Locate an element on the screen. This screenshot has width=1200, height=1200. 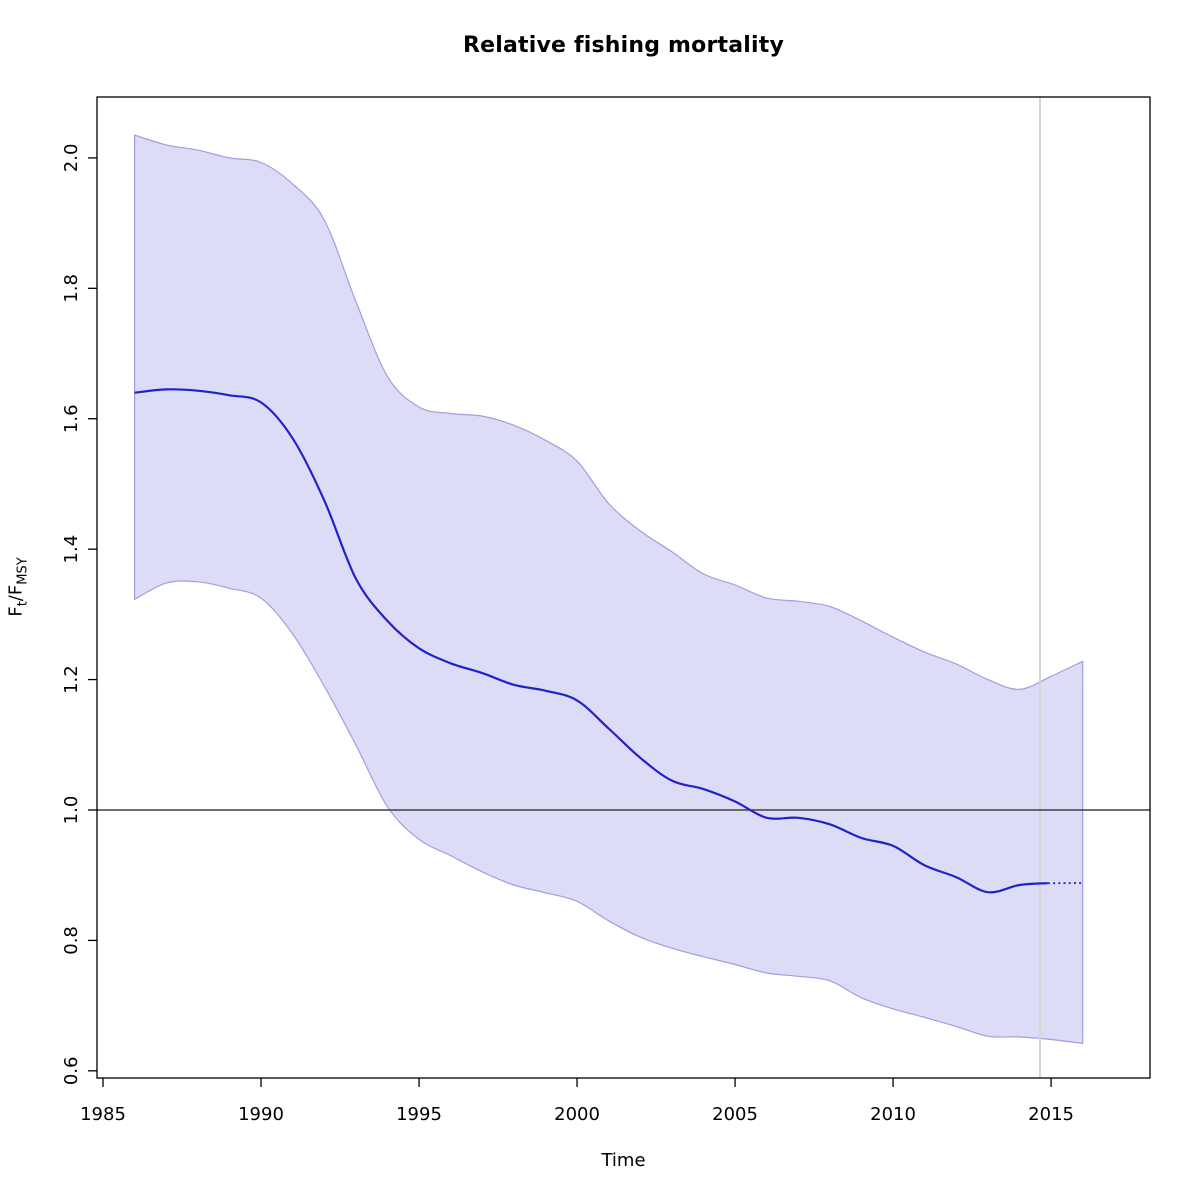
y-tick-label: 1.0 is located at coordinates (71, 810).